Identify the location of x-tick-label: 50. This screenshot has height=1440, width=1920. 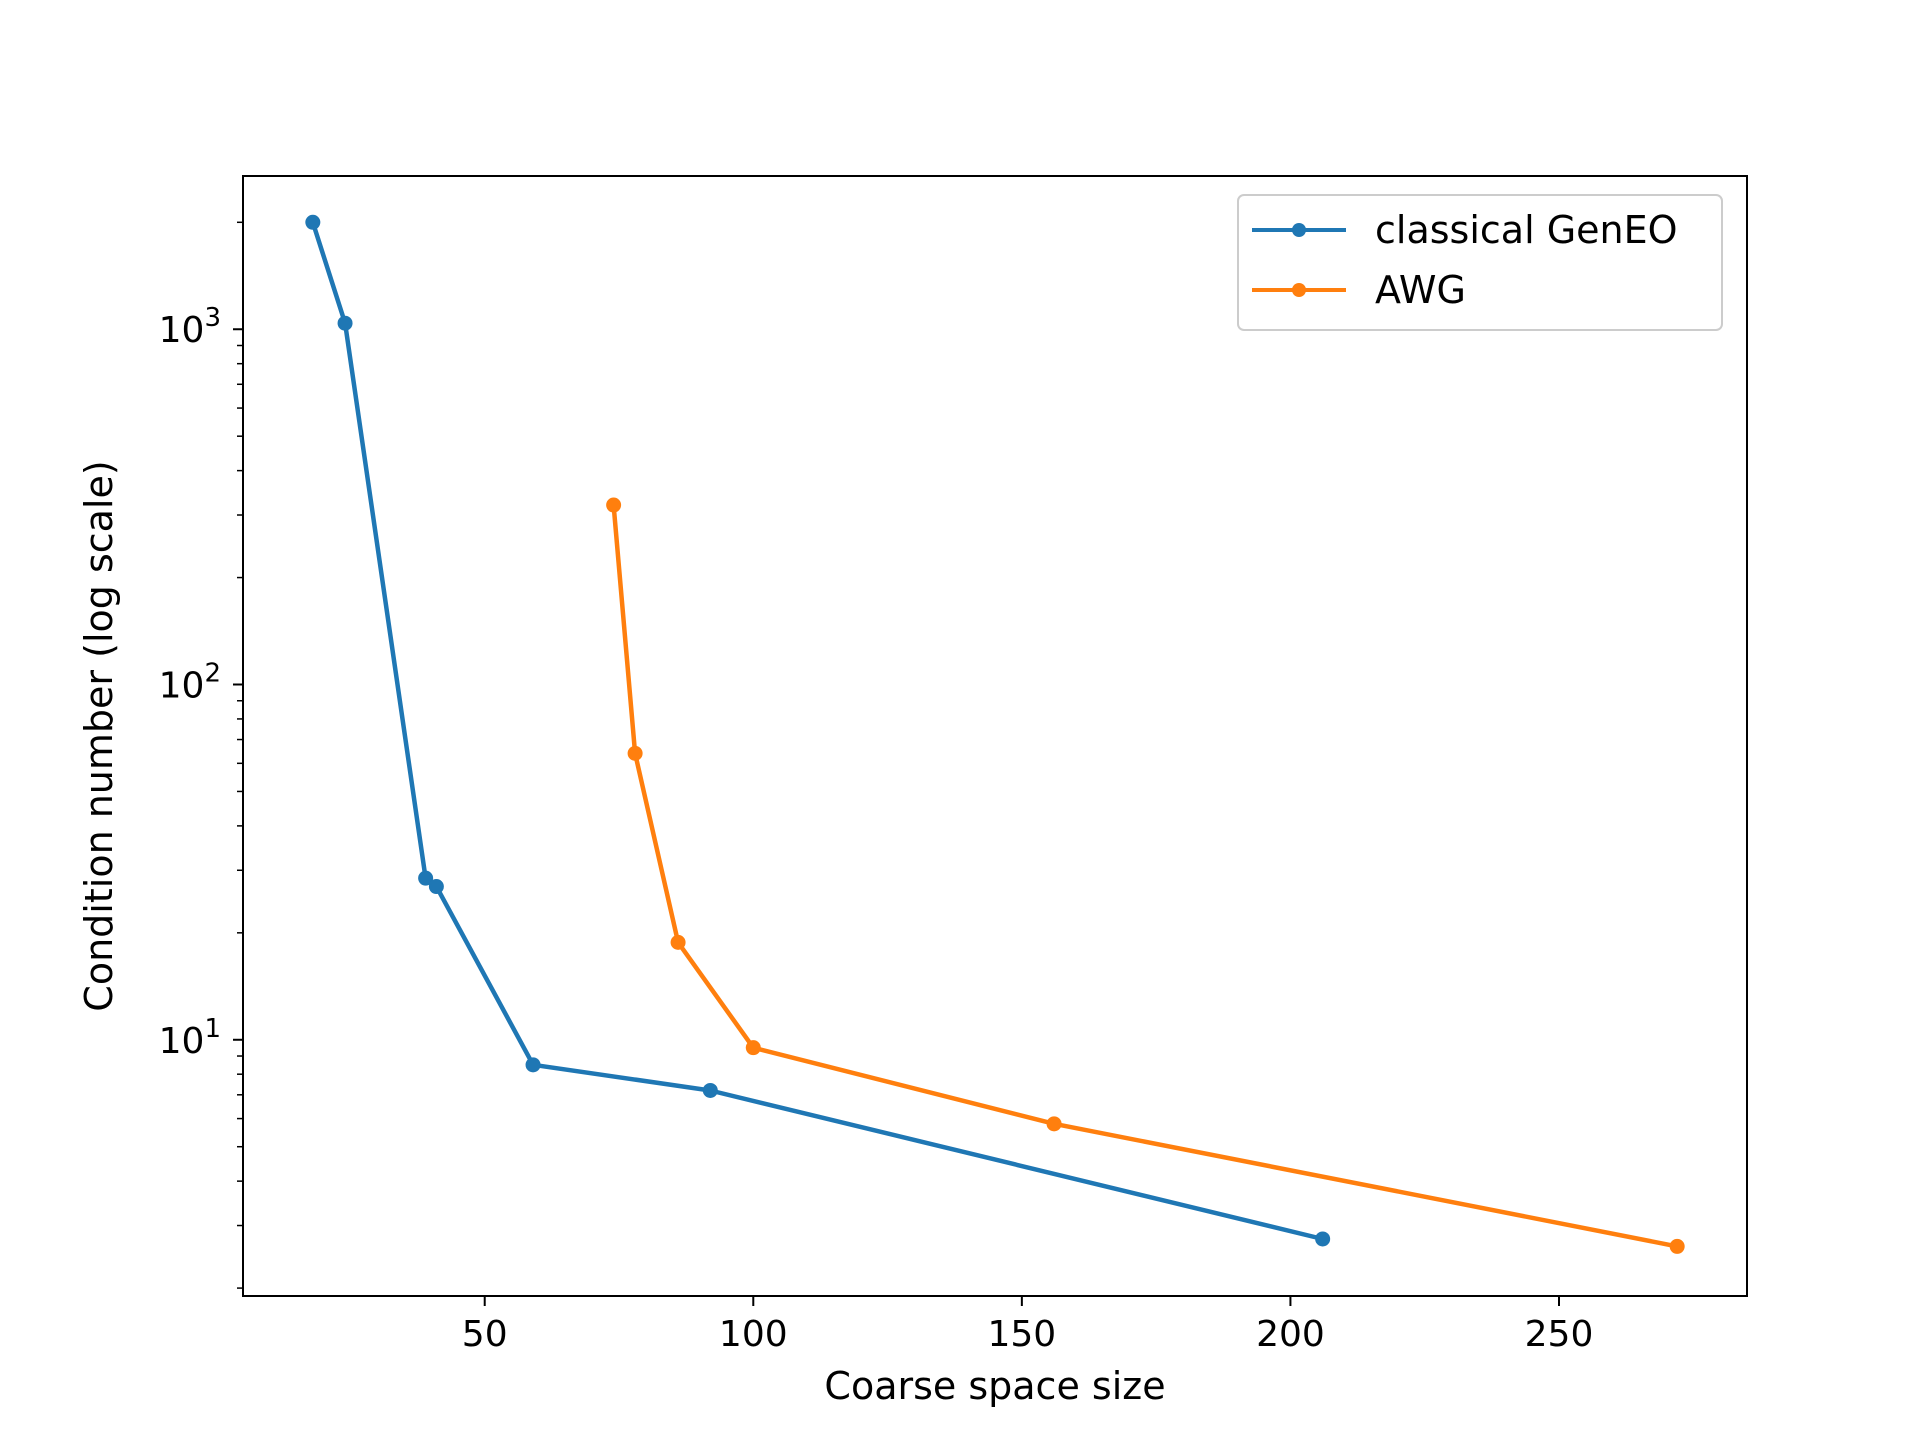
(485, 1334).